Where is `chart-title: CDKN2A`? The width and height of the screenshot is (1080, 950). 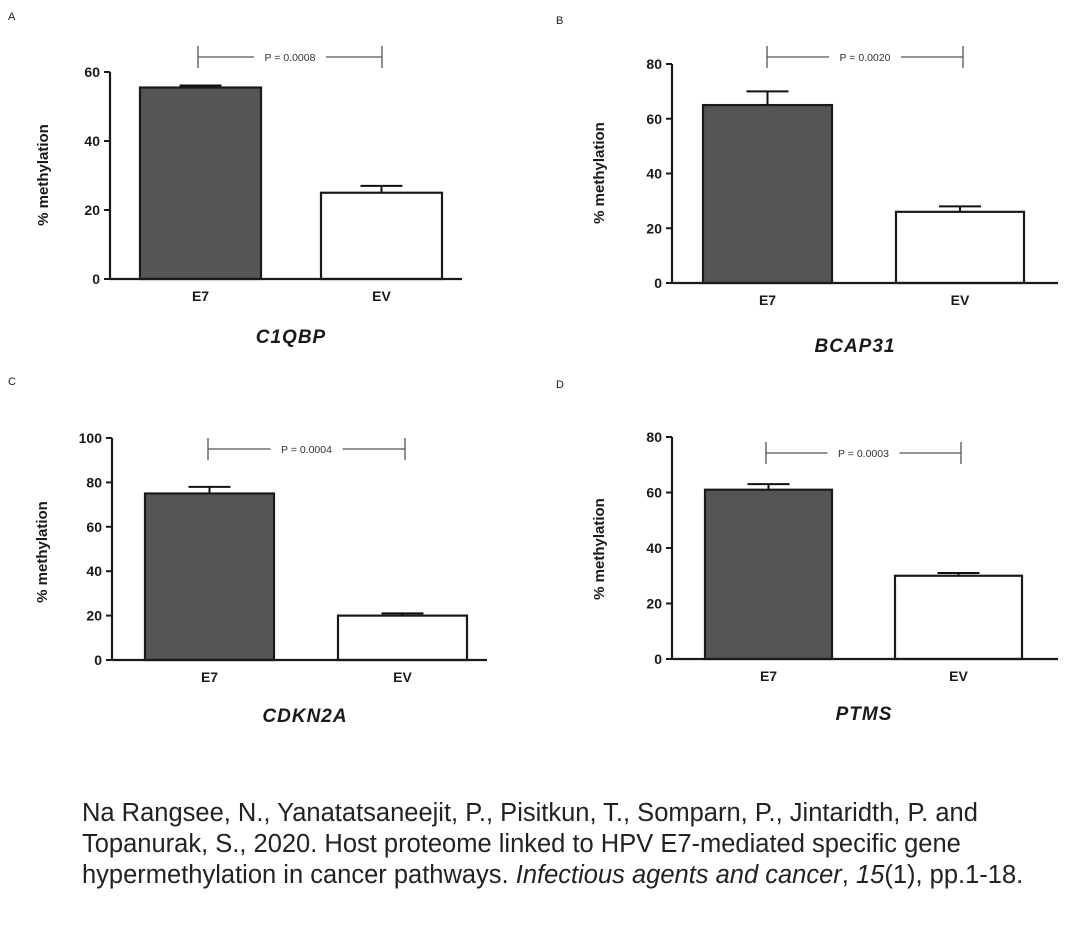
chart-title: CDKN2A is located at coordinates (304, 716).